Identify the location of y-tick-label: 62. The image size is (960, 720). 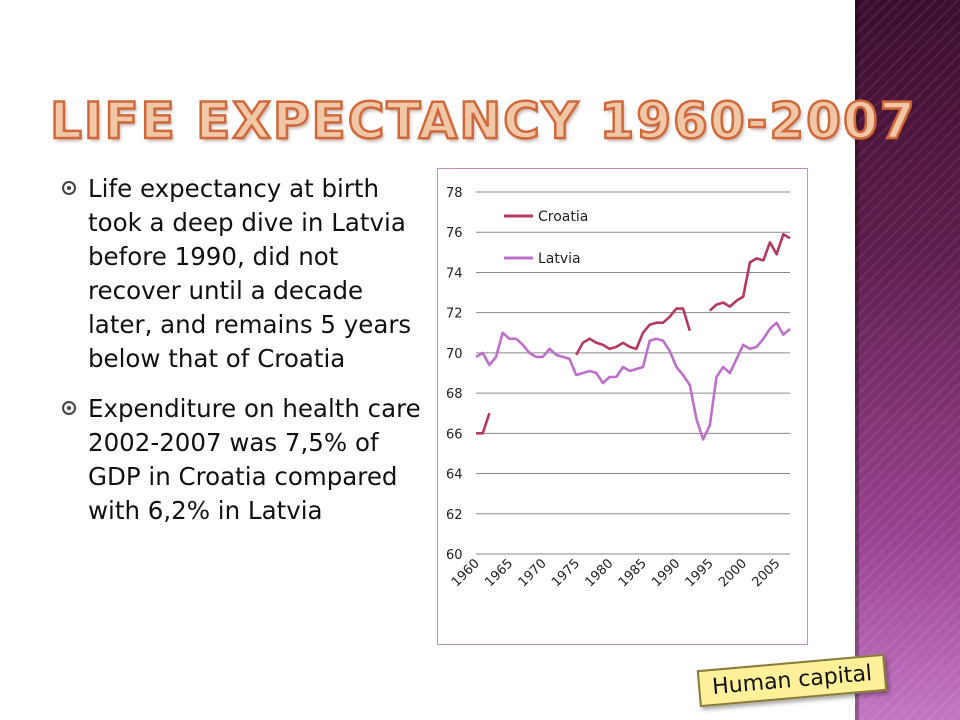
(454, 515).